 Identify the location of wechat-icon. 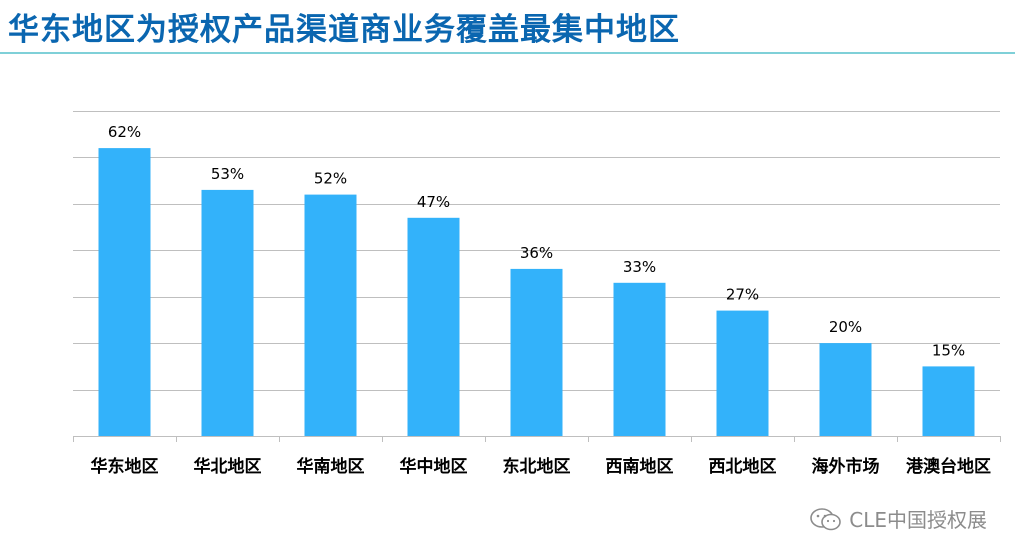
(826, 518).